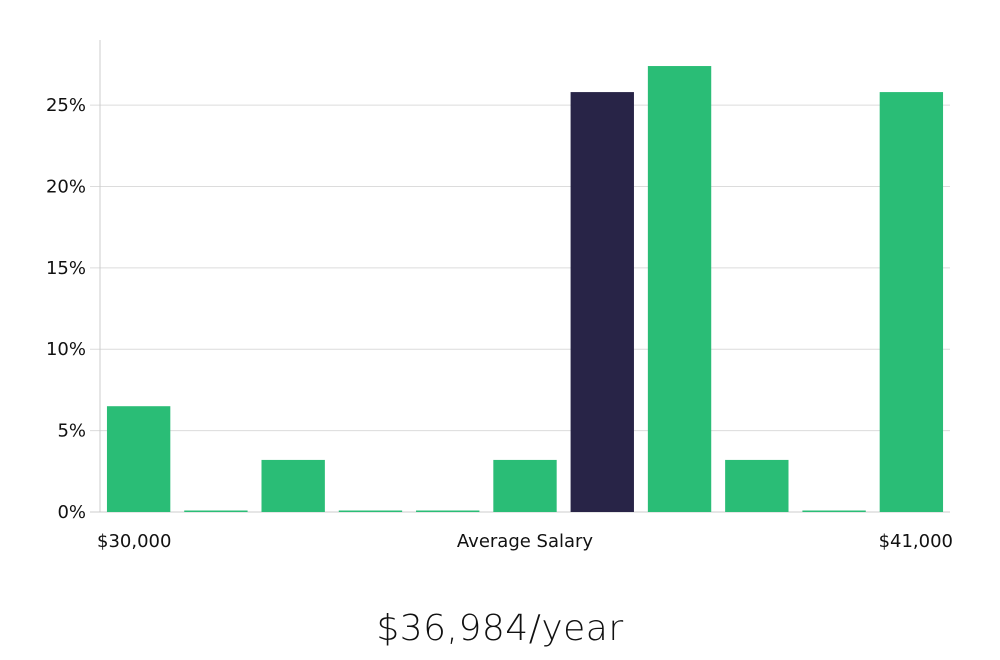  I want to click on y-tick-label: 15%, so click(66, 268).